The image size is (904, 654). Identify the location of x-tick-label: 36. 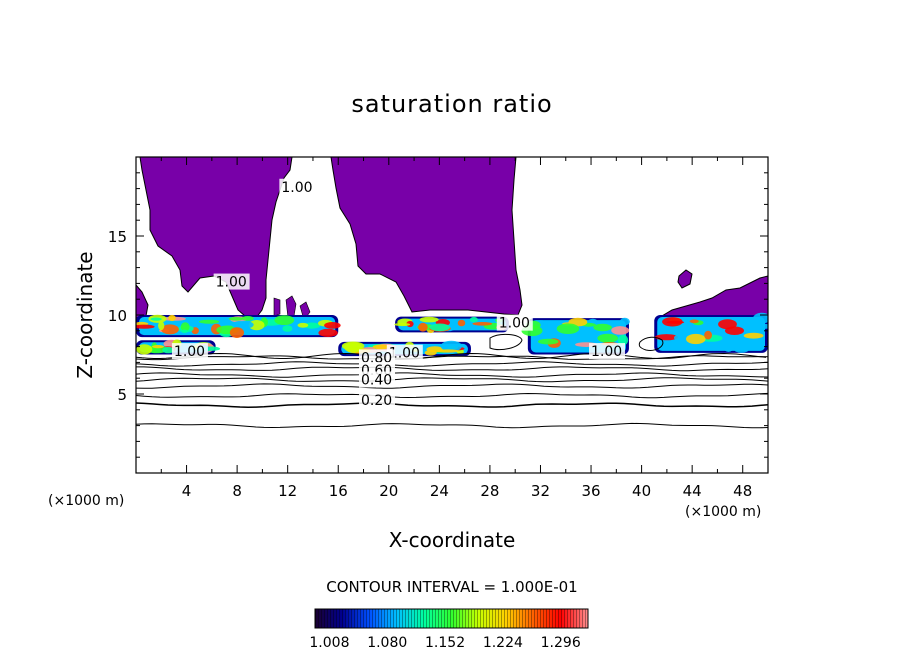
(590, 491).